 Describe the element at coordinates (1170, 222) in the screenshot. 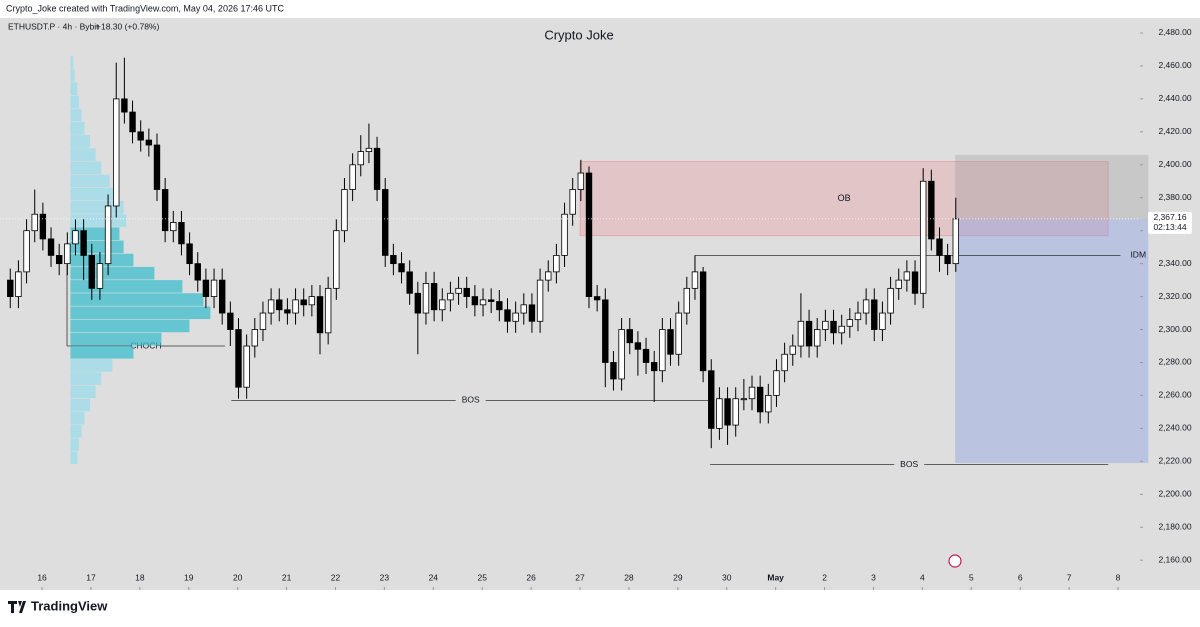

I see `price-tag` at that location.